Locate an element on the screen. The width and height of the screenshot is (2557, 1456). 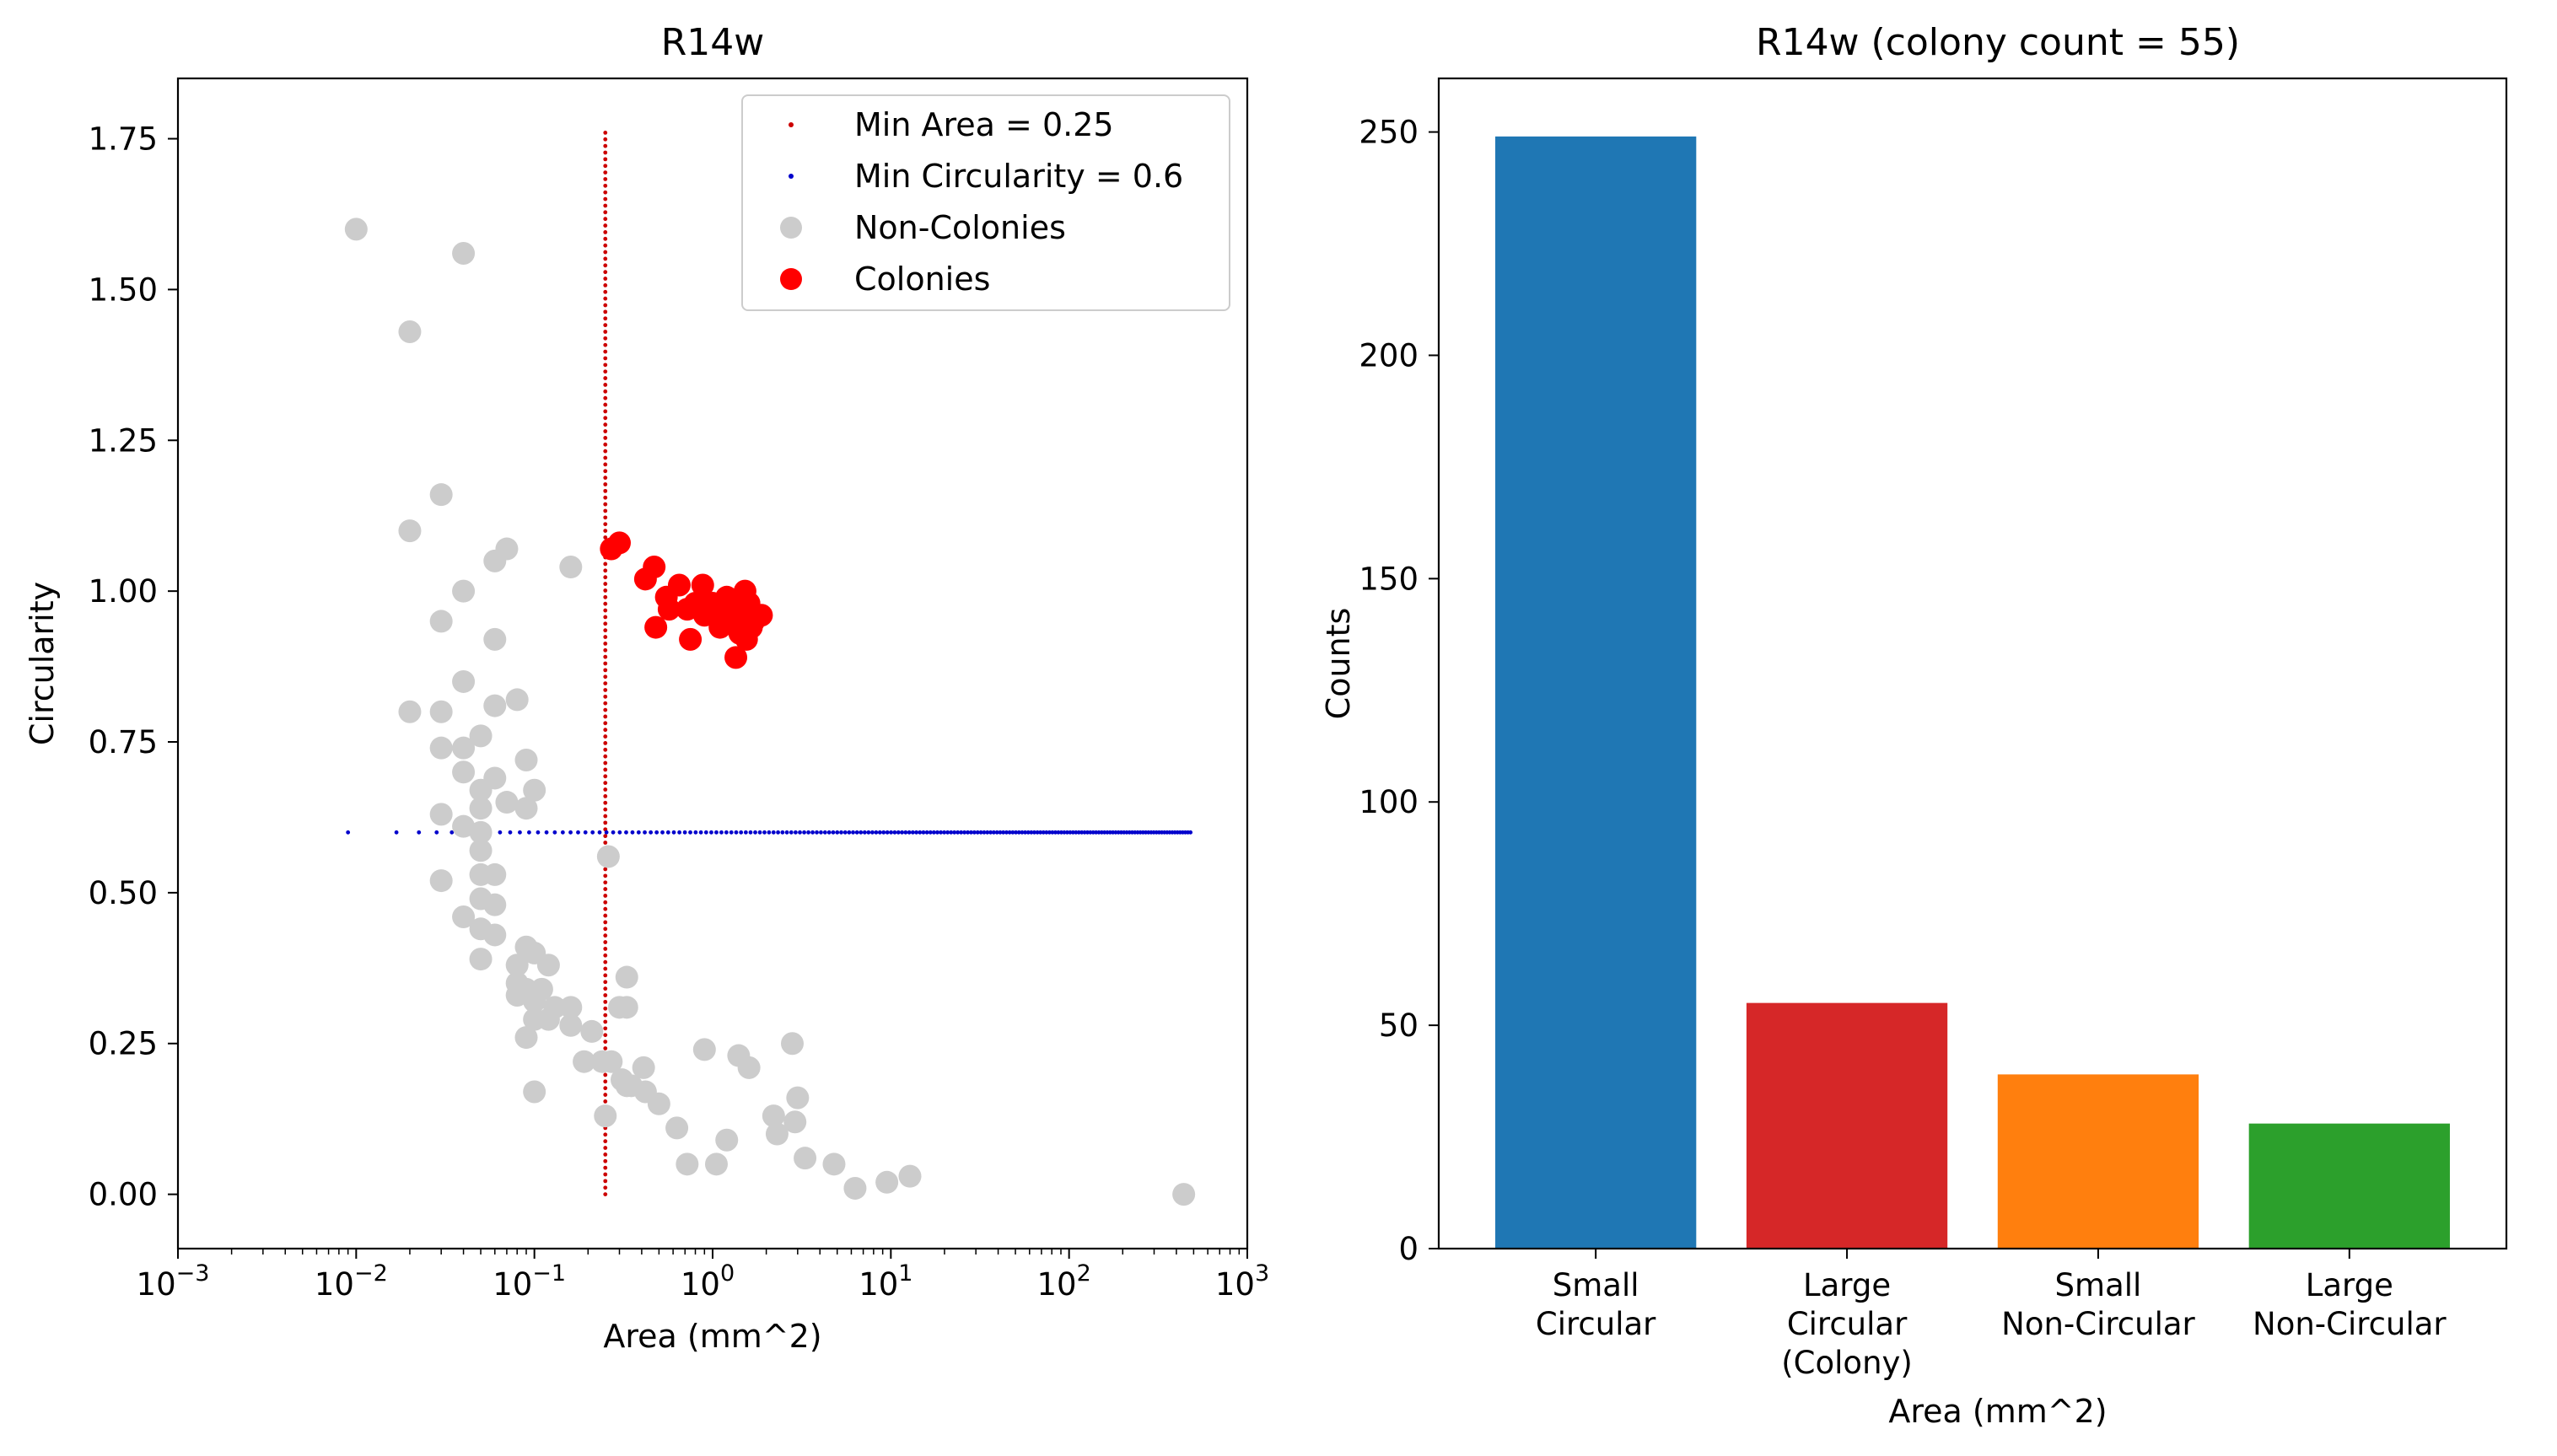
bar-category-label-line: Circular is located at coordinates (1847, 1324).